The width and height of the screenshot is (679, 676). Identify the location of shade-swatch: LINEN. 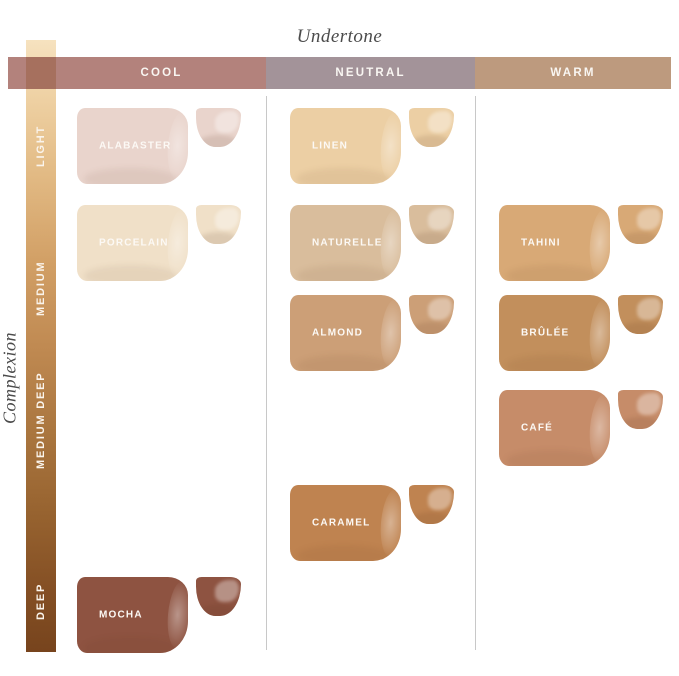
(372, 146).